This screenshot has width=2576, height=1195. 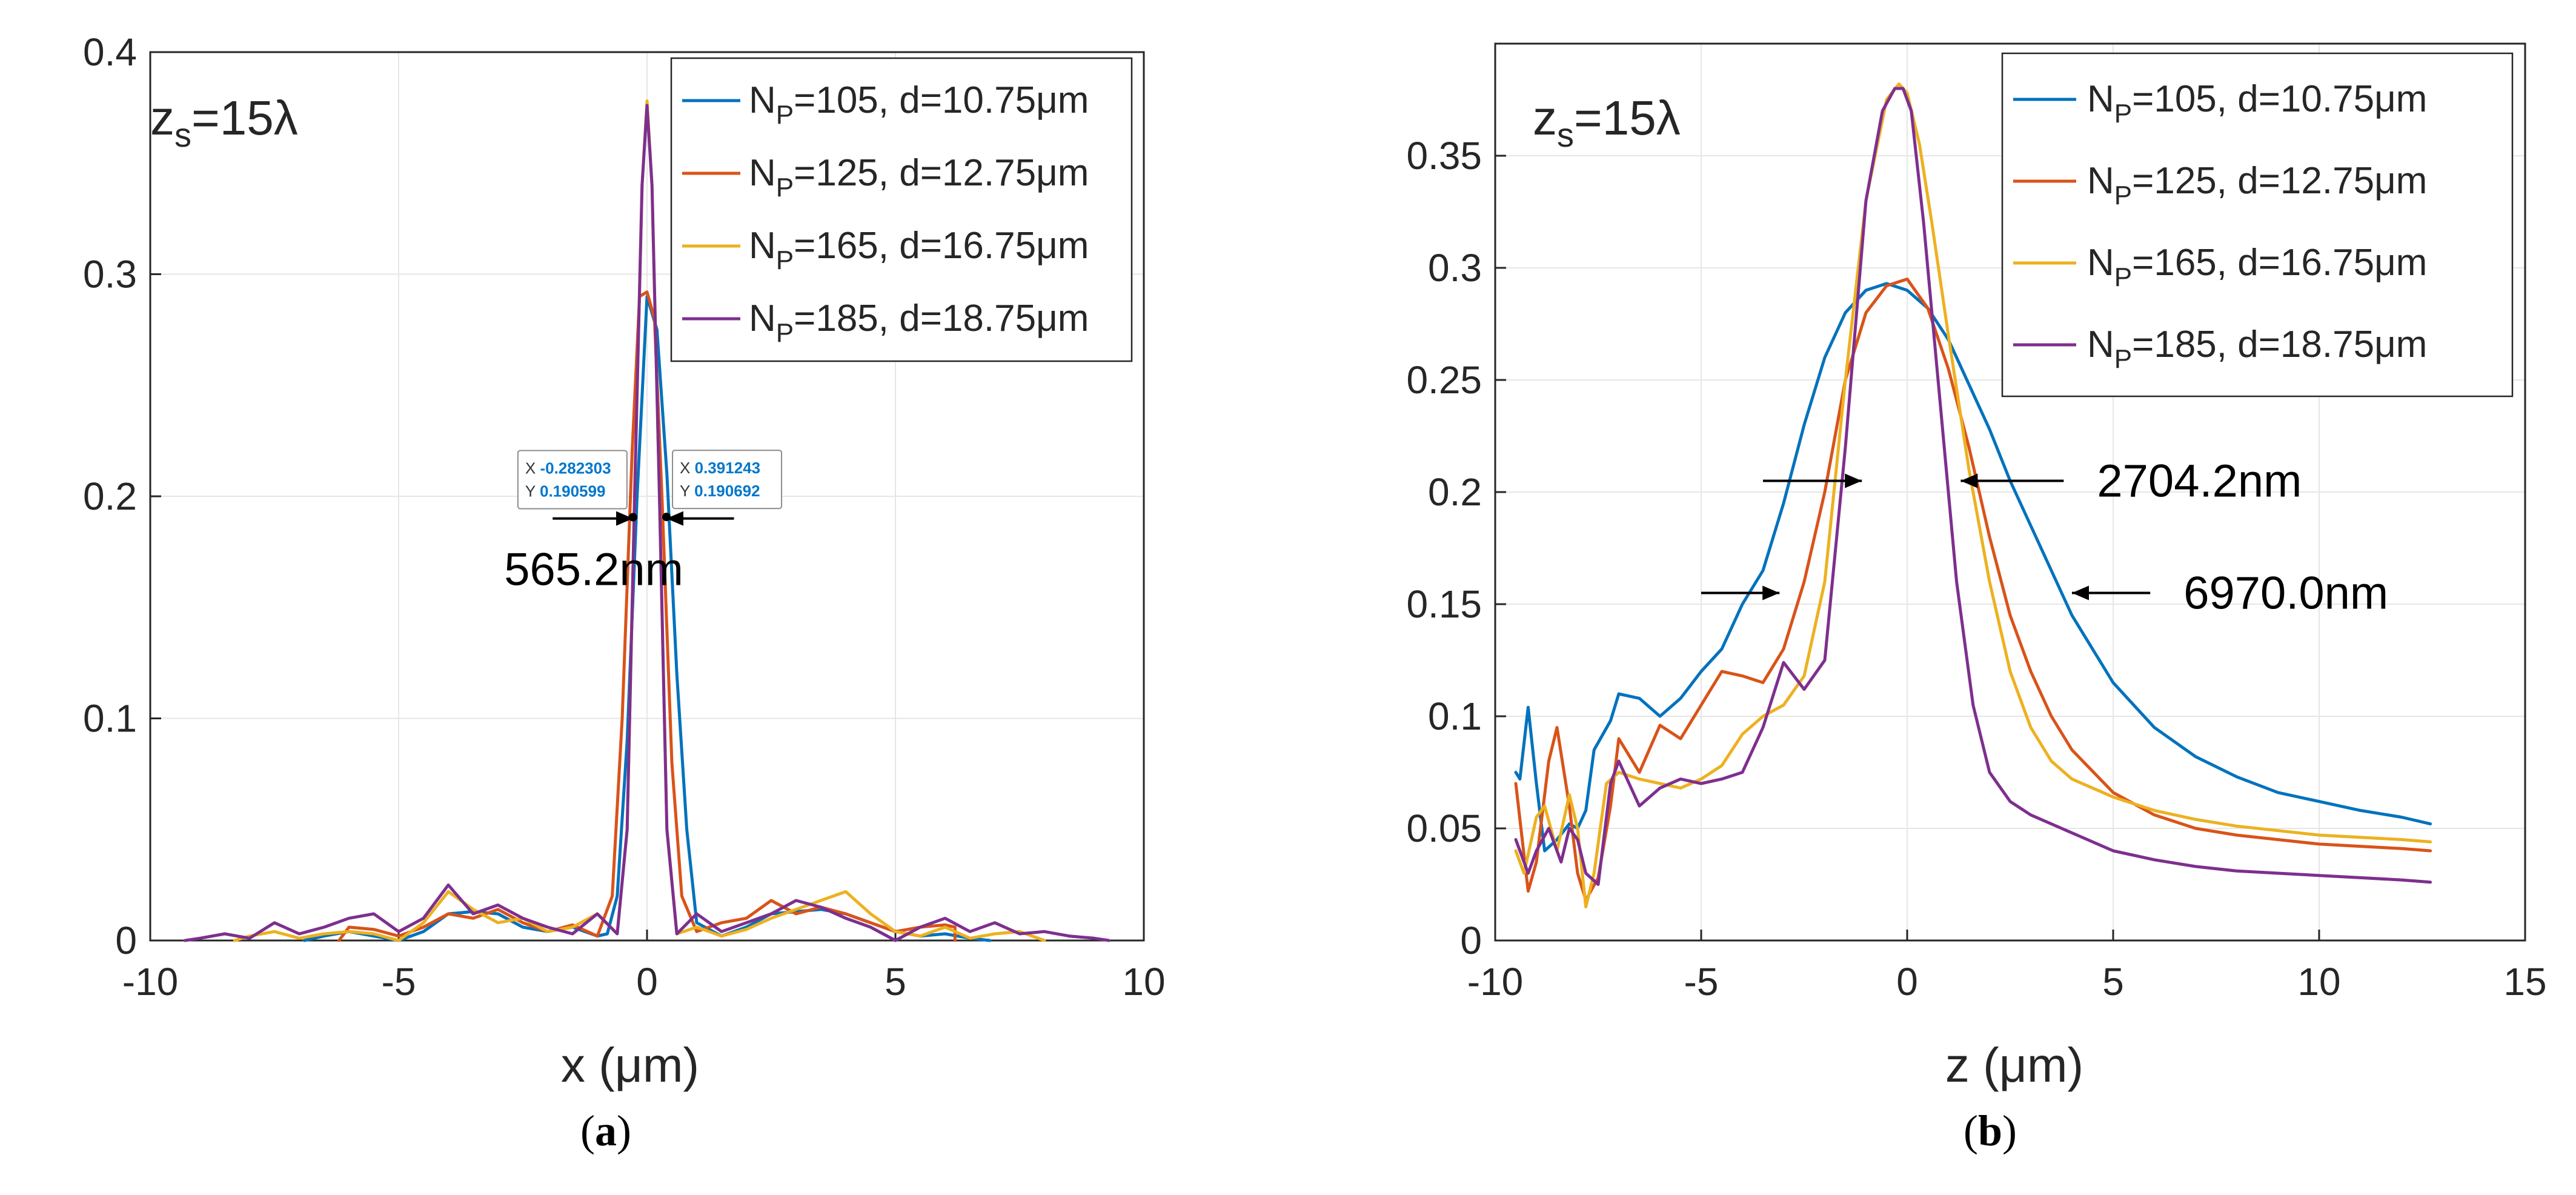 What do you see at coordinates (224, 122) in the screenshot?
I see `panel-a-corner-label: zs=15λ` at bounding box center [224, 122].